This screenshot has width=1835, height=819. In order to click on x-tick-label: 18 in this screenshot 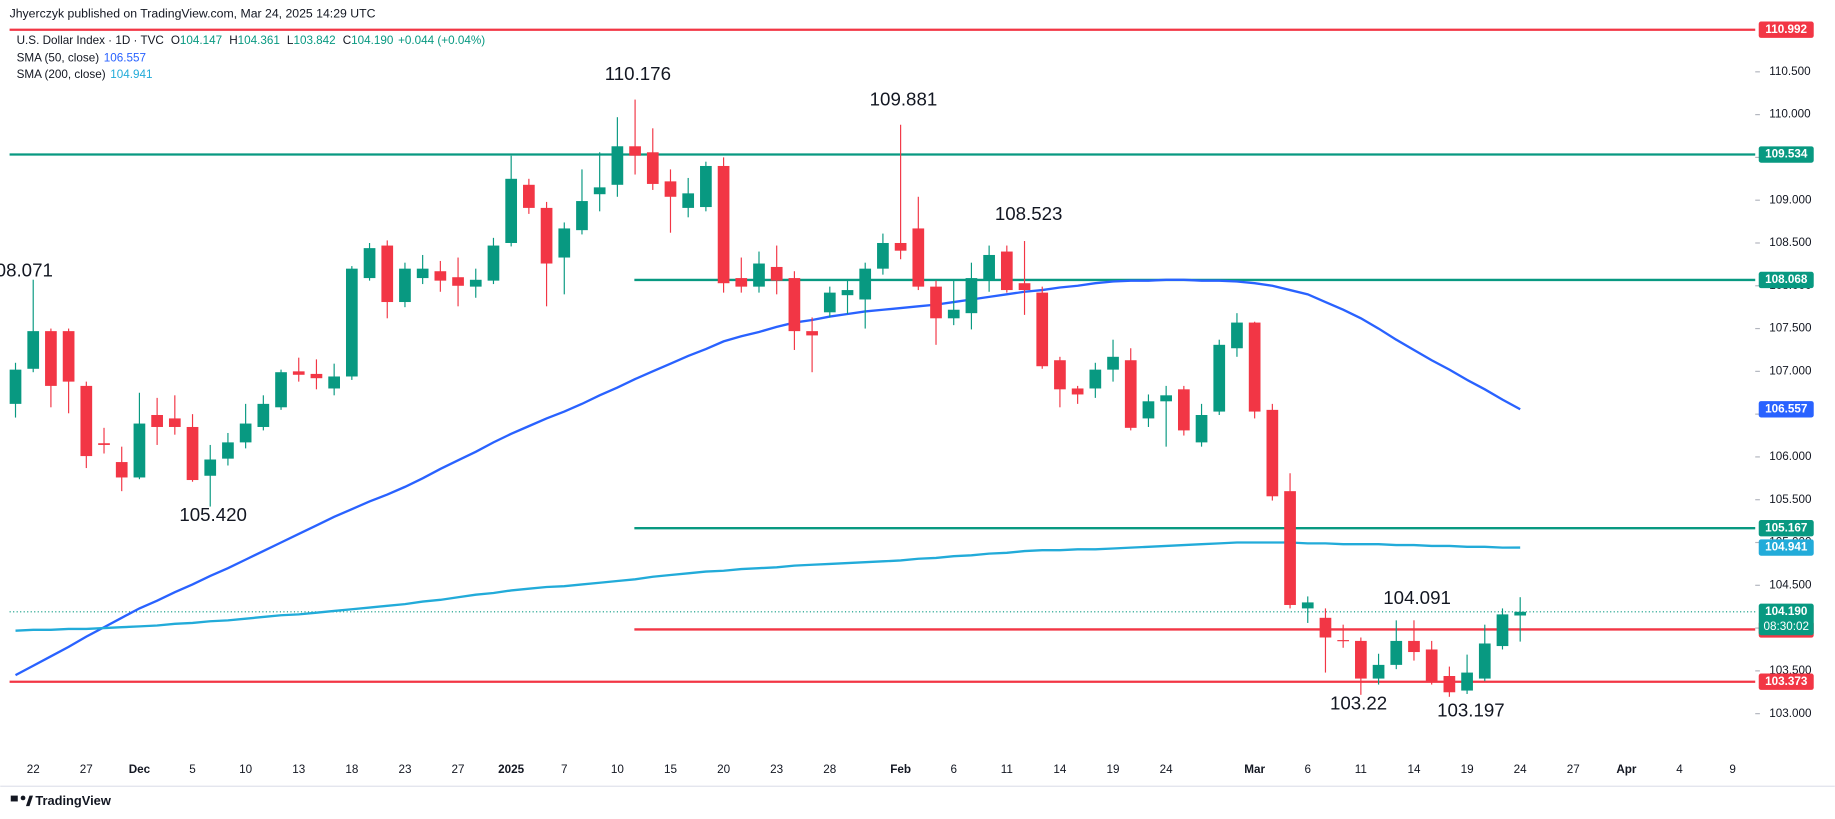, I will do `click(351, 769)`.